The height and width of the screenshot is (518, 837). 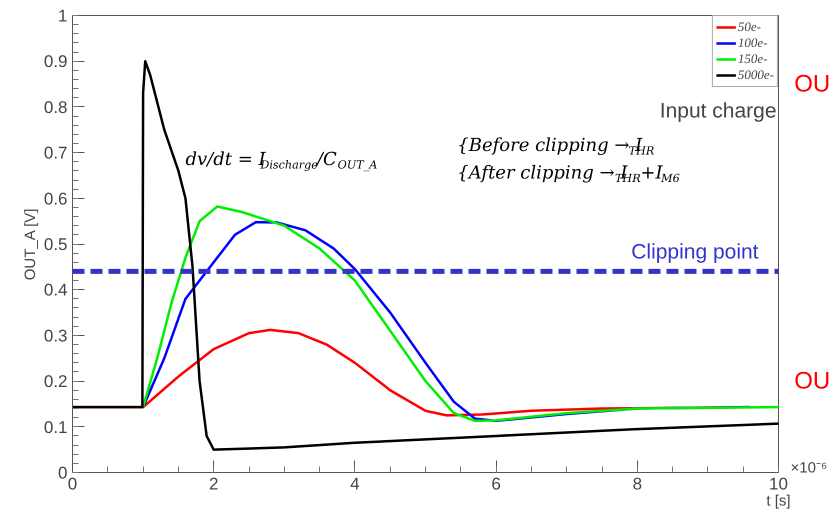 What do you see at coordinates (753, 59) in the screenshot?
I see `legend-label: 150e-` at bounding box center [753, 59].